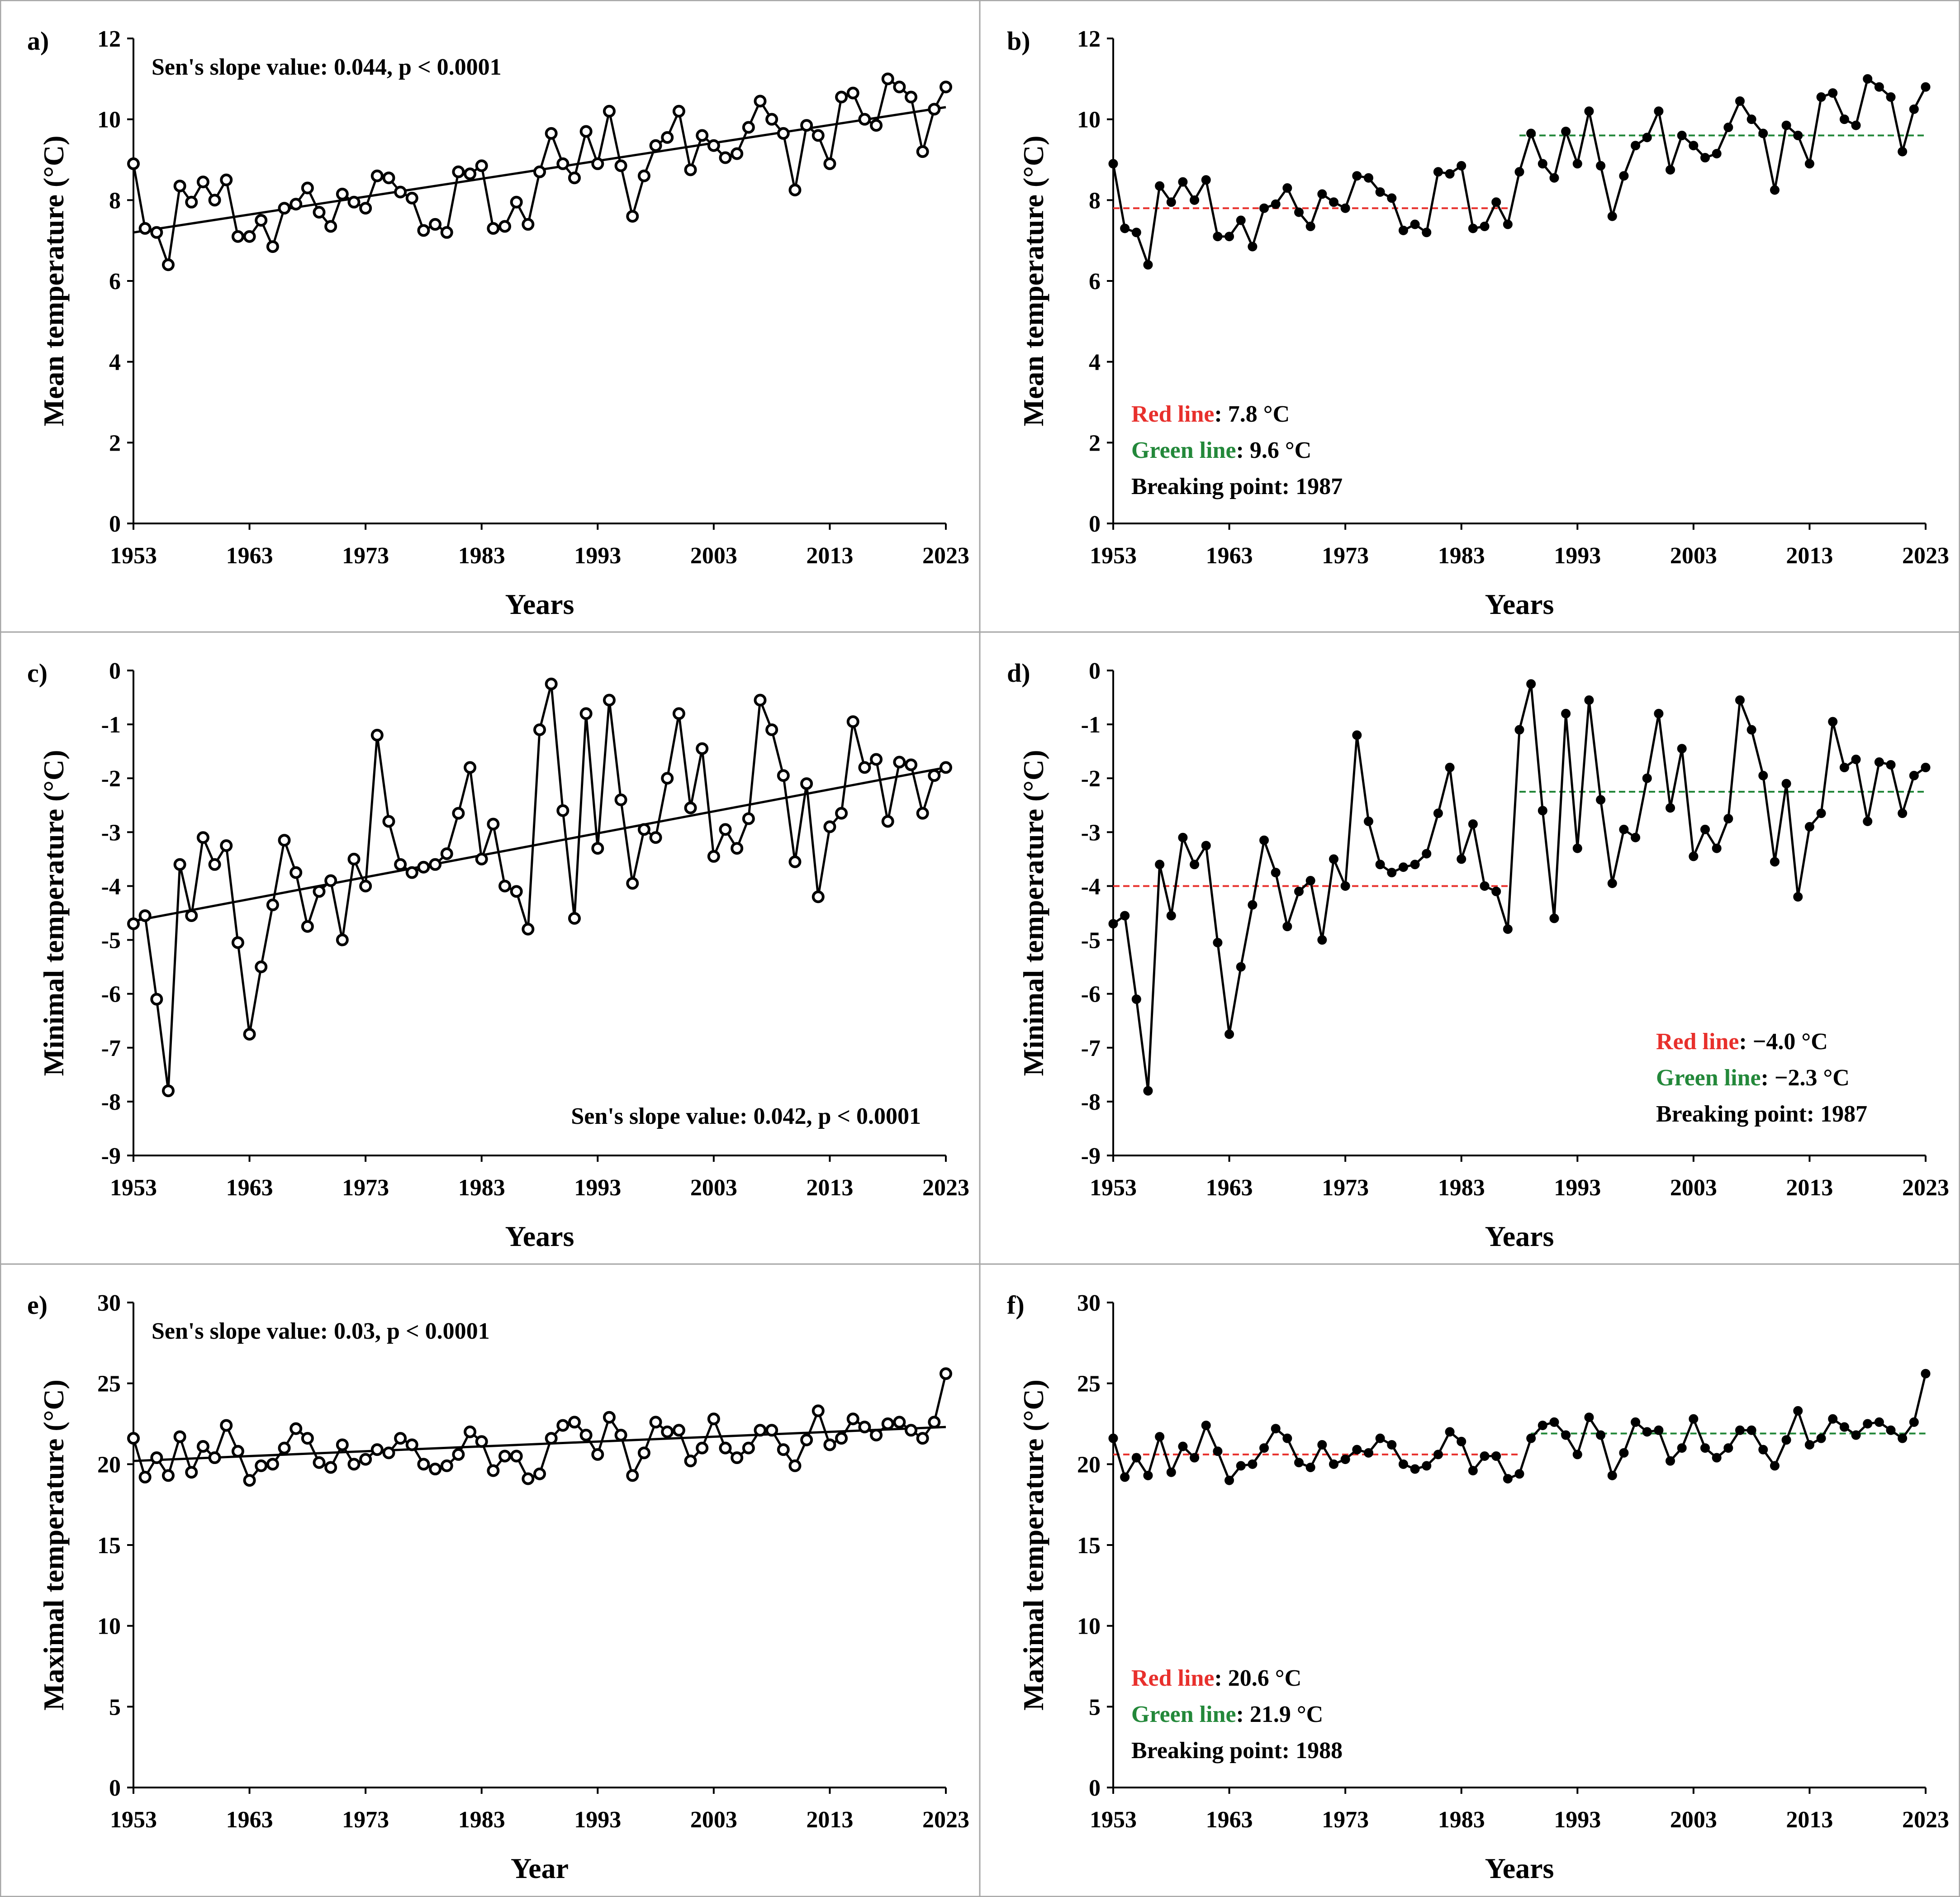 The width and height of the screenshot is (1960, 1897). I want to click on y-tick-label: -2, so click(111, 779).